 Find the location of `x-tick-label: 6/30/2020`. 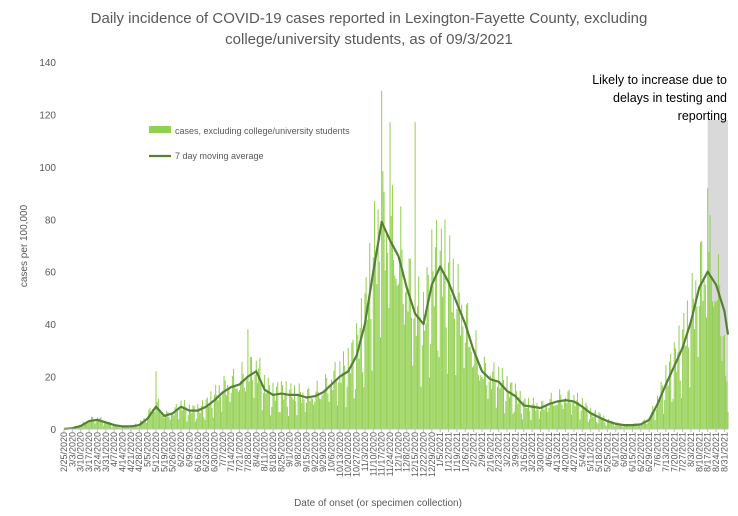

x-tick-label: 6/30/2020 is located at coordinates (214, 452).